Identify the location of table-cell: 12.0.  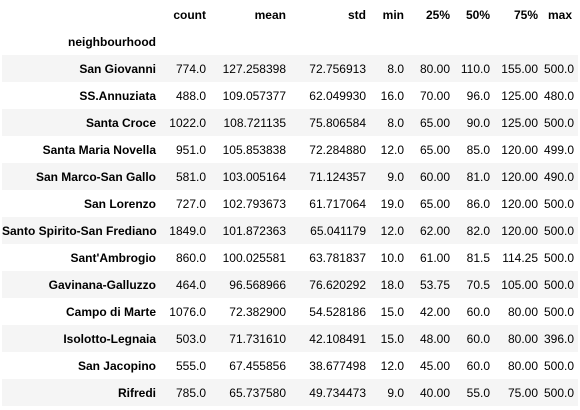
(392, 230).